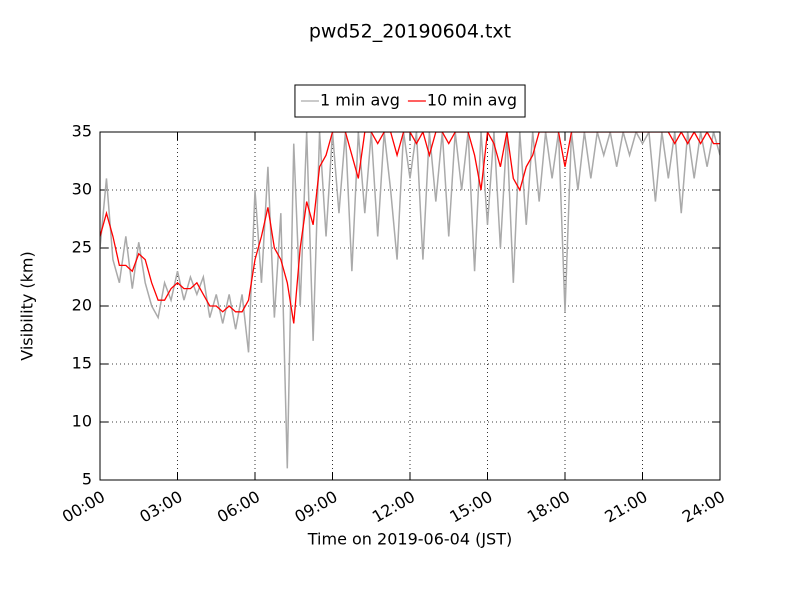 The height and width of the screenshot is (600, 800). Describe the element at coordinates (82, 131) in the screenshot. I see `y-tick-label: 35` at that location.